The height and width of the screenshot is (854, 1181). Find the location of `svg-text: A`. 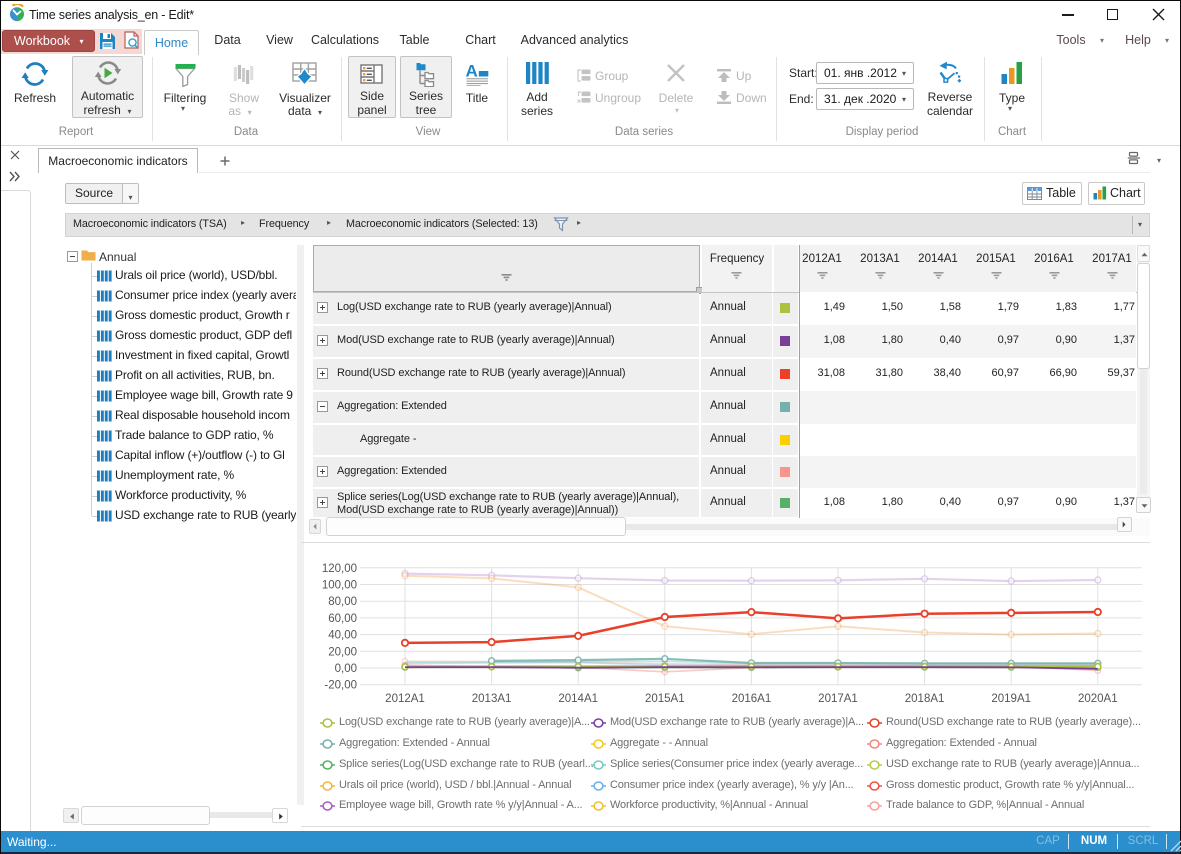

svg-text: A is located at coordinates (472, 71).